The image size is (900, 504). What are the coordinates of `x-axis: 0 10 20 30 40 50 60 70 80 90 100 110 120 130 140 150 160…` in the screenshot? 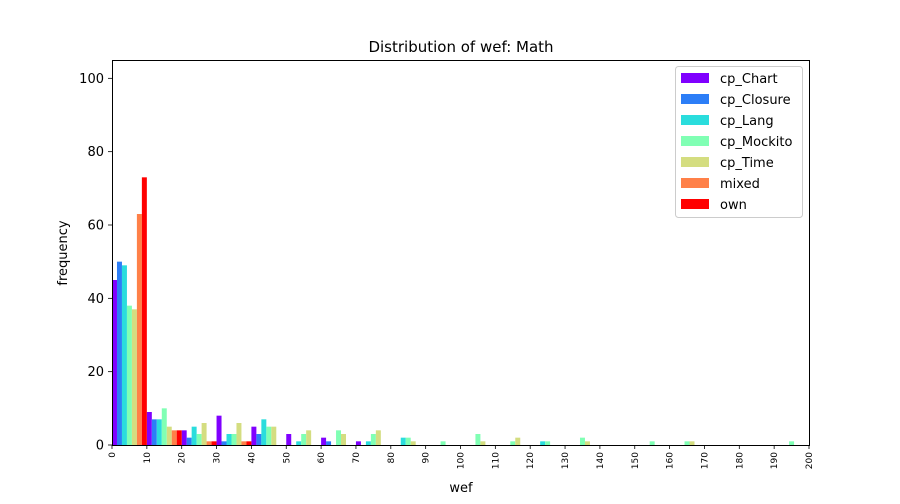 It's located at (461, 457).